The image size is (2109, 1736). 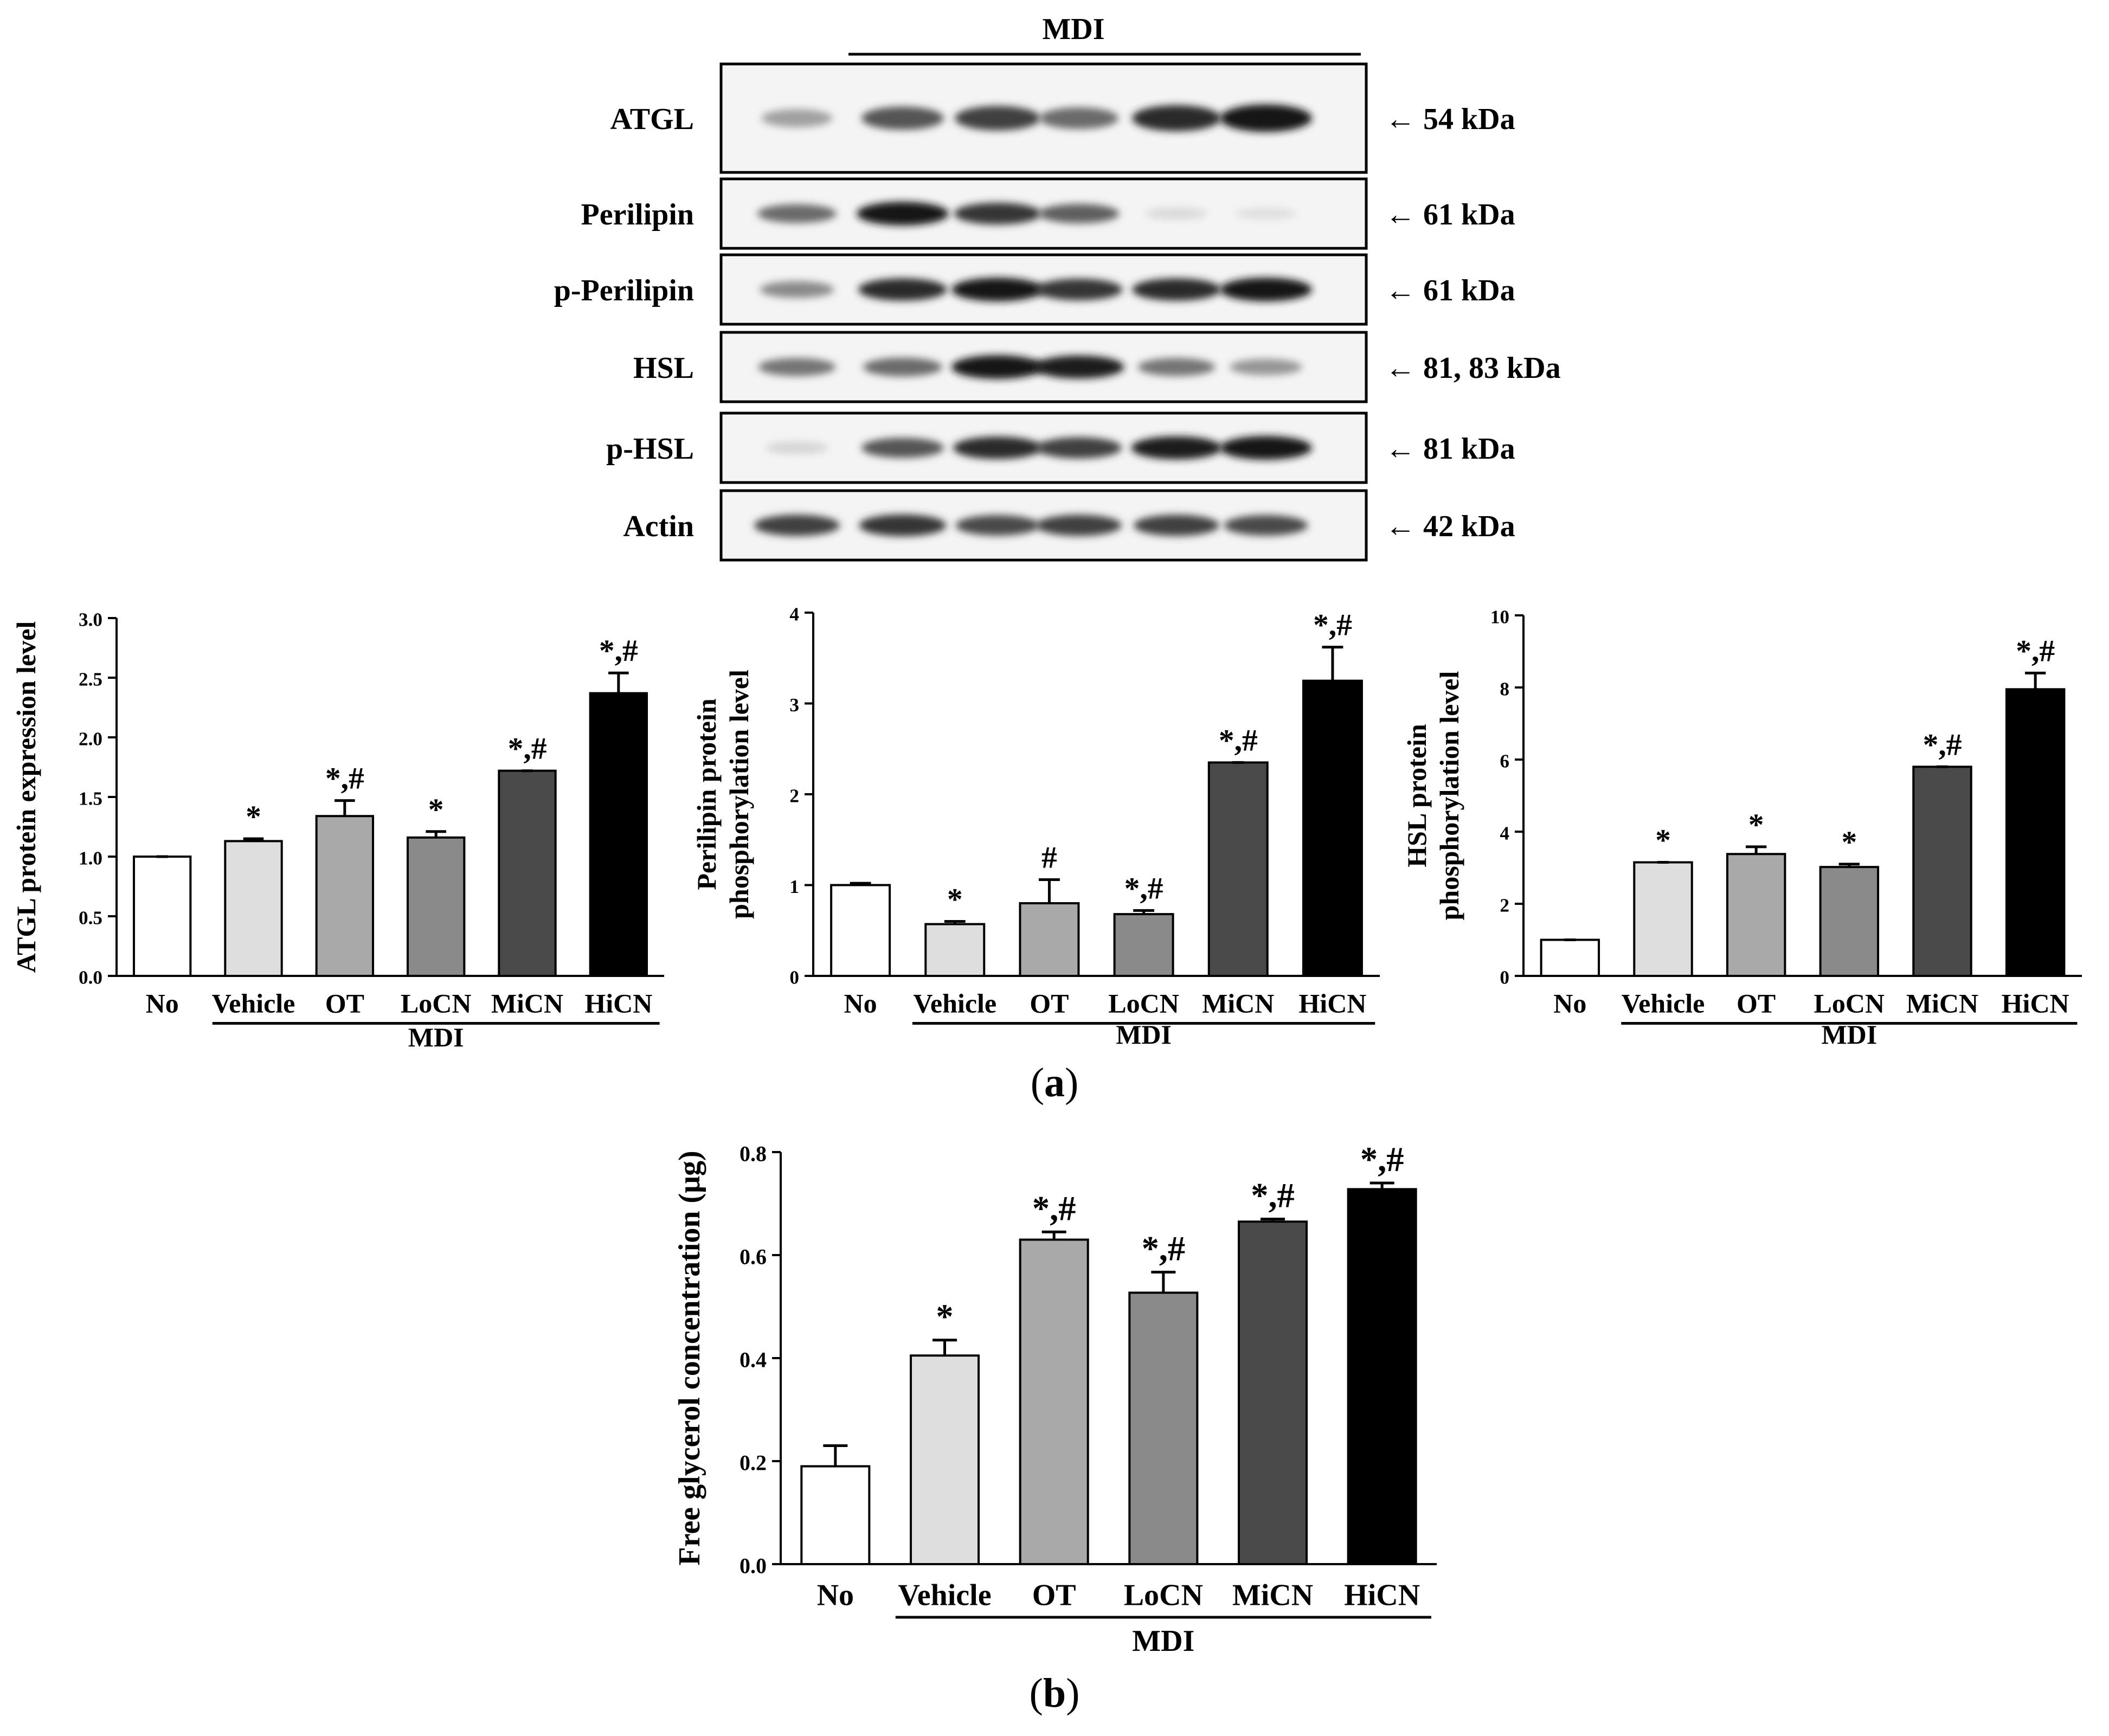 What do you see at coordinates (1505, 761) in the screenshot?
I see `y-tick-label: 6` at bounding box center [1505, 761].